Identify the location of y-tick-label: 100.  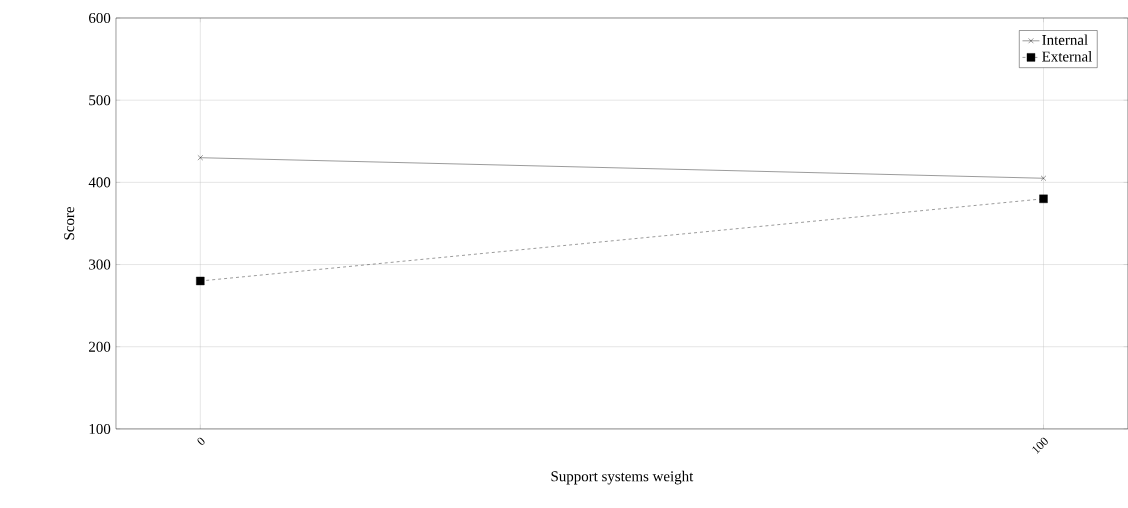
(100, 428).